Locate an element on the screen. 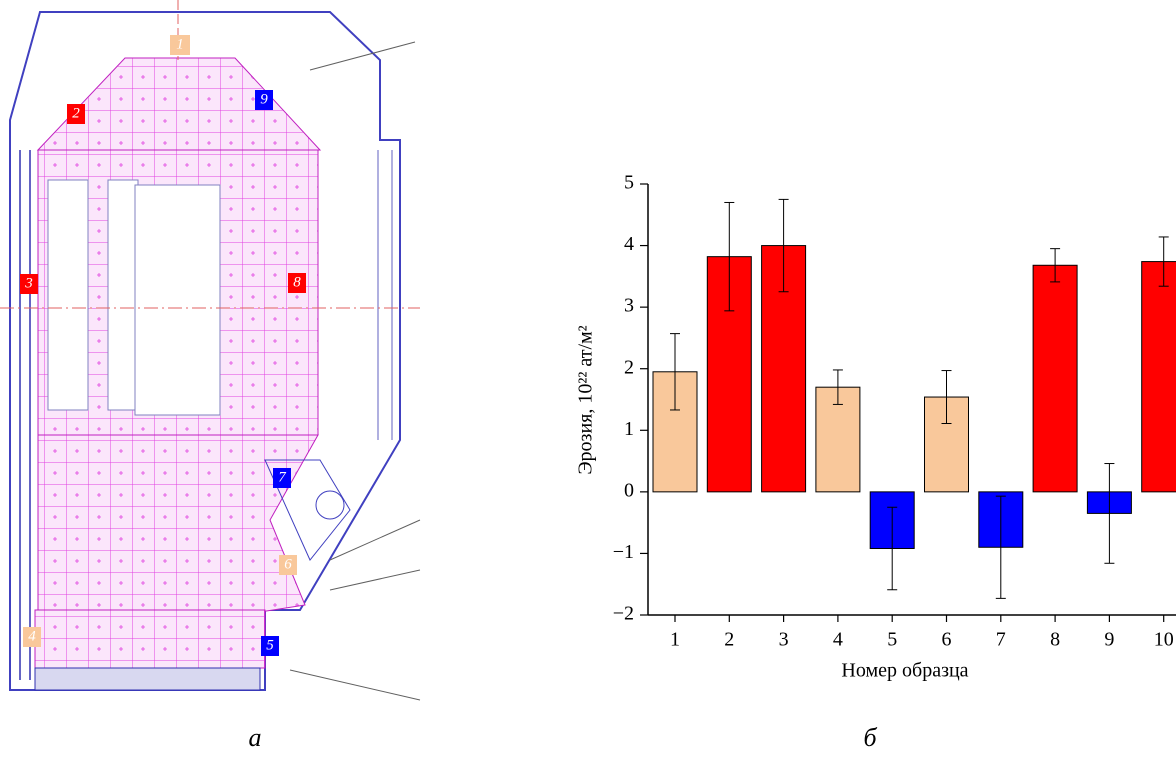  caption: а is located at coordinates (255, 737).